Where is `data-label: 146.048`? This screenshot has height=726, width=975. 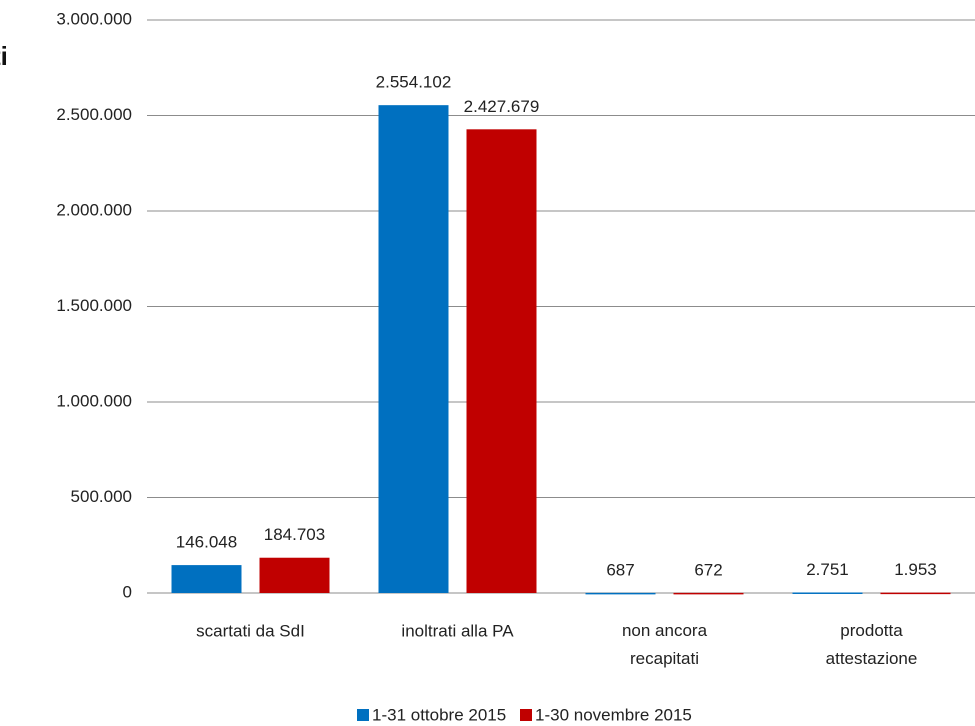
data-label: 146.048 is located at coordinates (206, 542).